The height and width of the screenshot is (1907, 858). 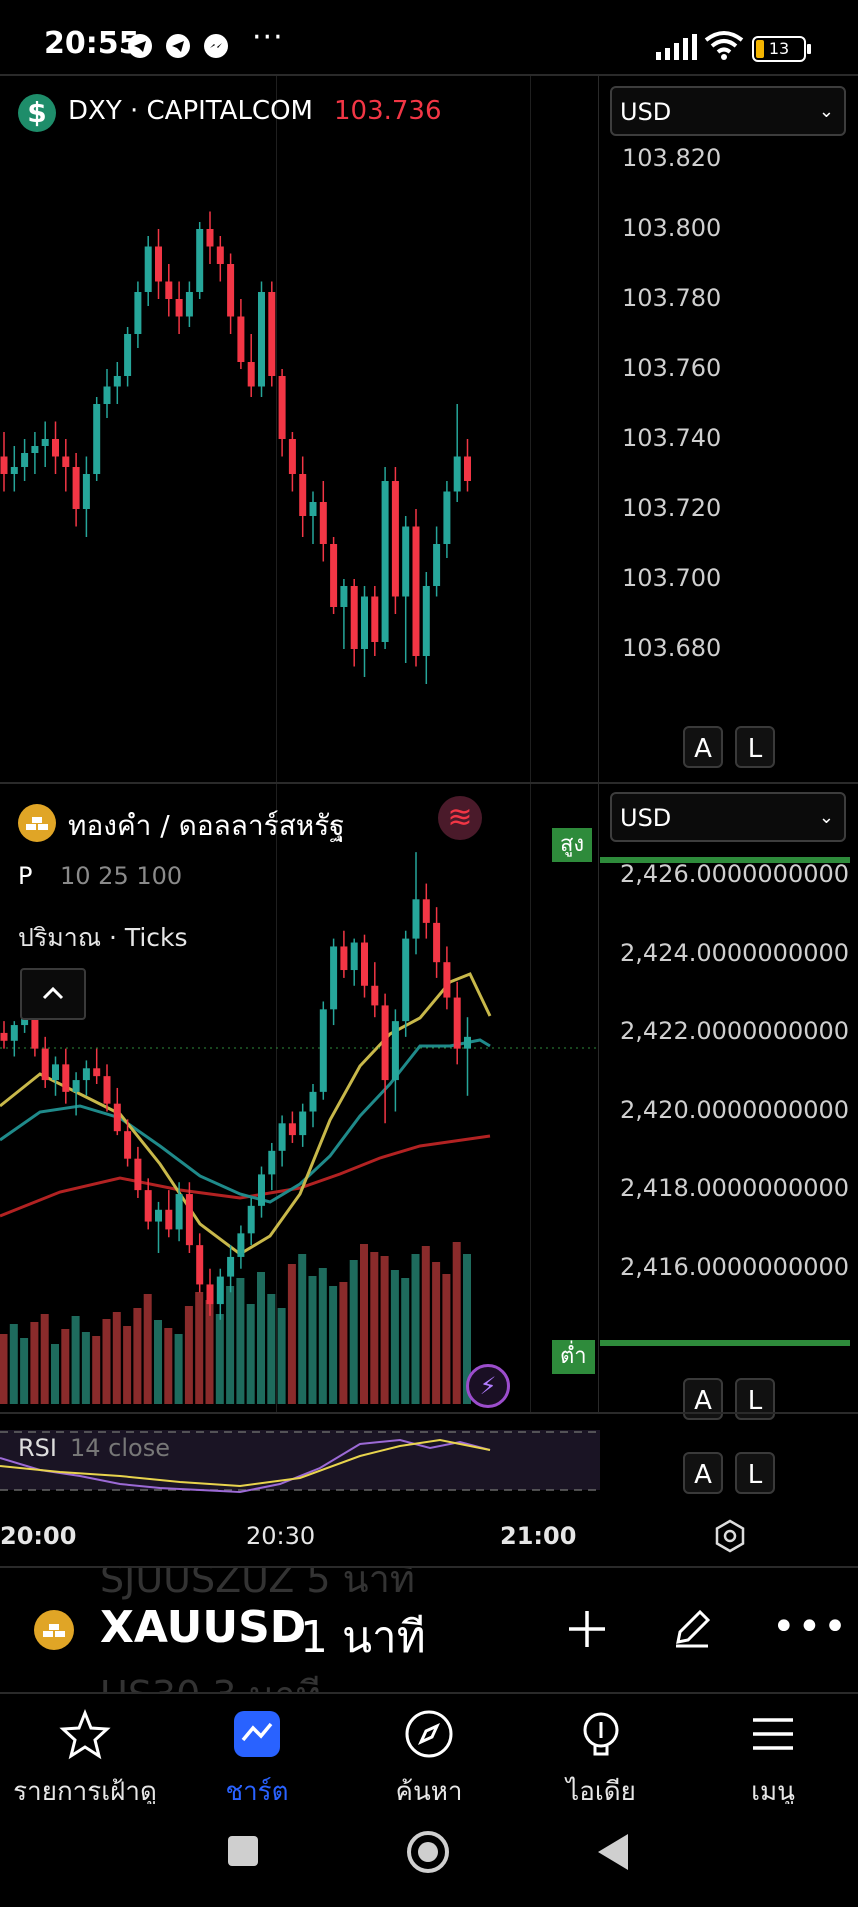 I want to click on price-tick: 103.820, so click(x=672, y=158).